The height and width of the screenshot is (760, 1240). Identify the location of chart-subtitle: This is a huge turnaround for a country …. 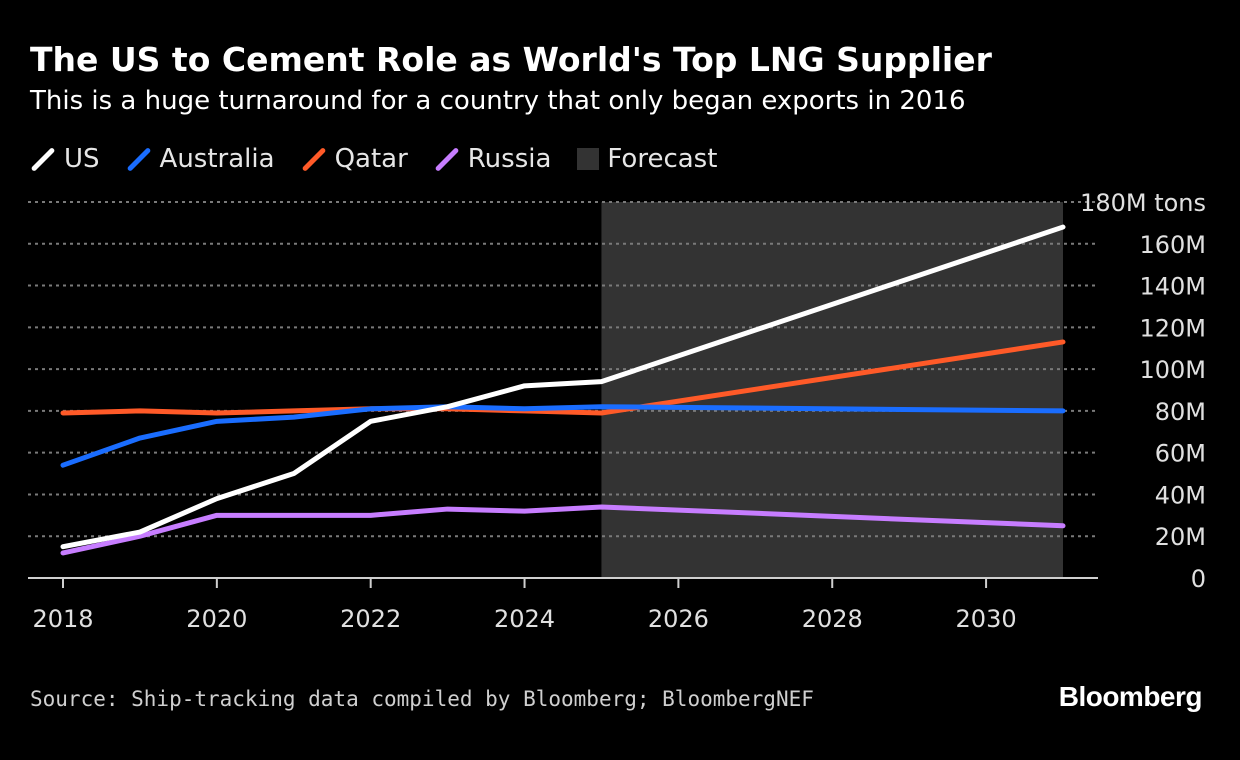
(498, 101).